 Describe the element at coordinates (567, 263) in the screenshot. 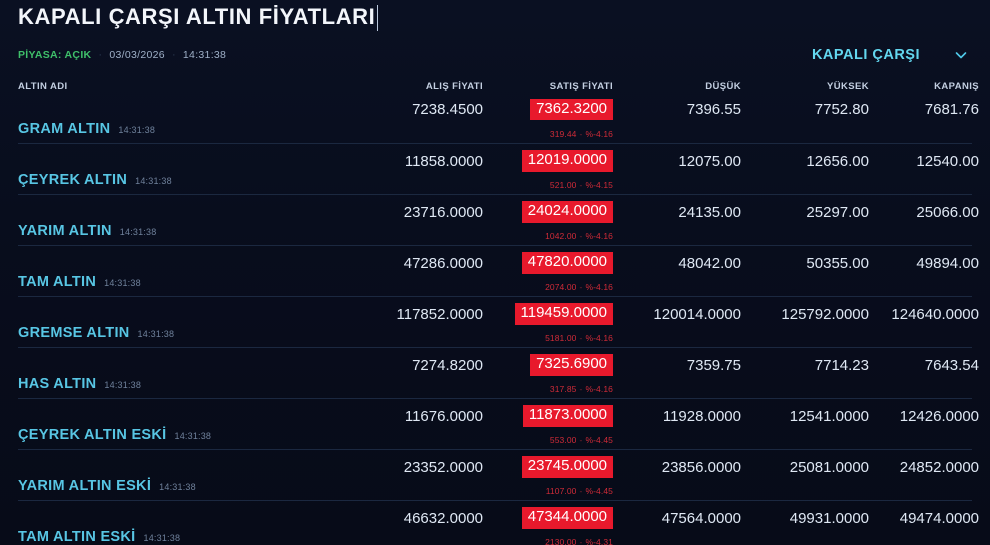

I see `sell-price-badge: 47820.0000` at that location.